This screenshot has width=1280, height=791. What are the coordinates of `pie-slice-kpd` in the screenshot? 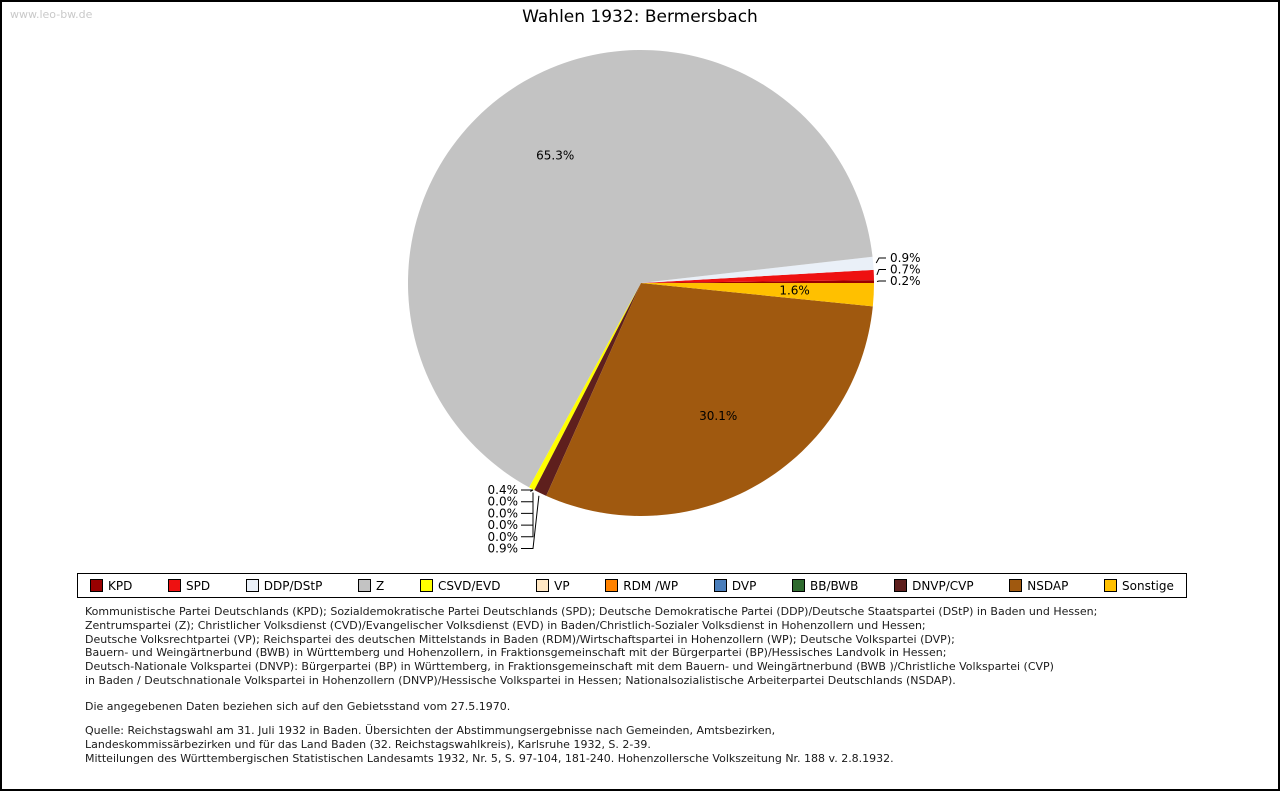 It's located at (757, 281).